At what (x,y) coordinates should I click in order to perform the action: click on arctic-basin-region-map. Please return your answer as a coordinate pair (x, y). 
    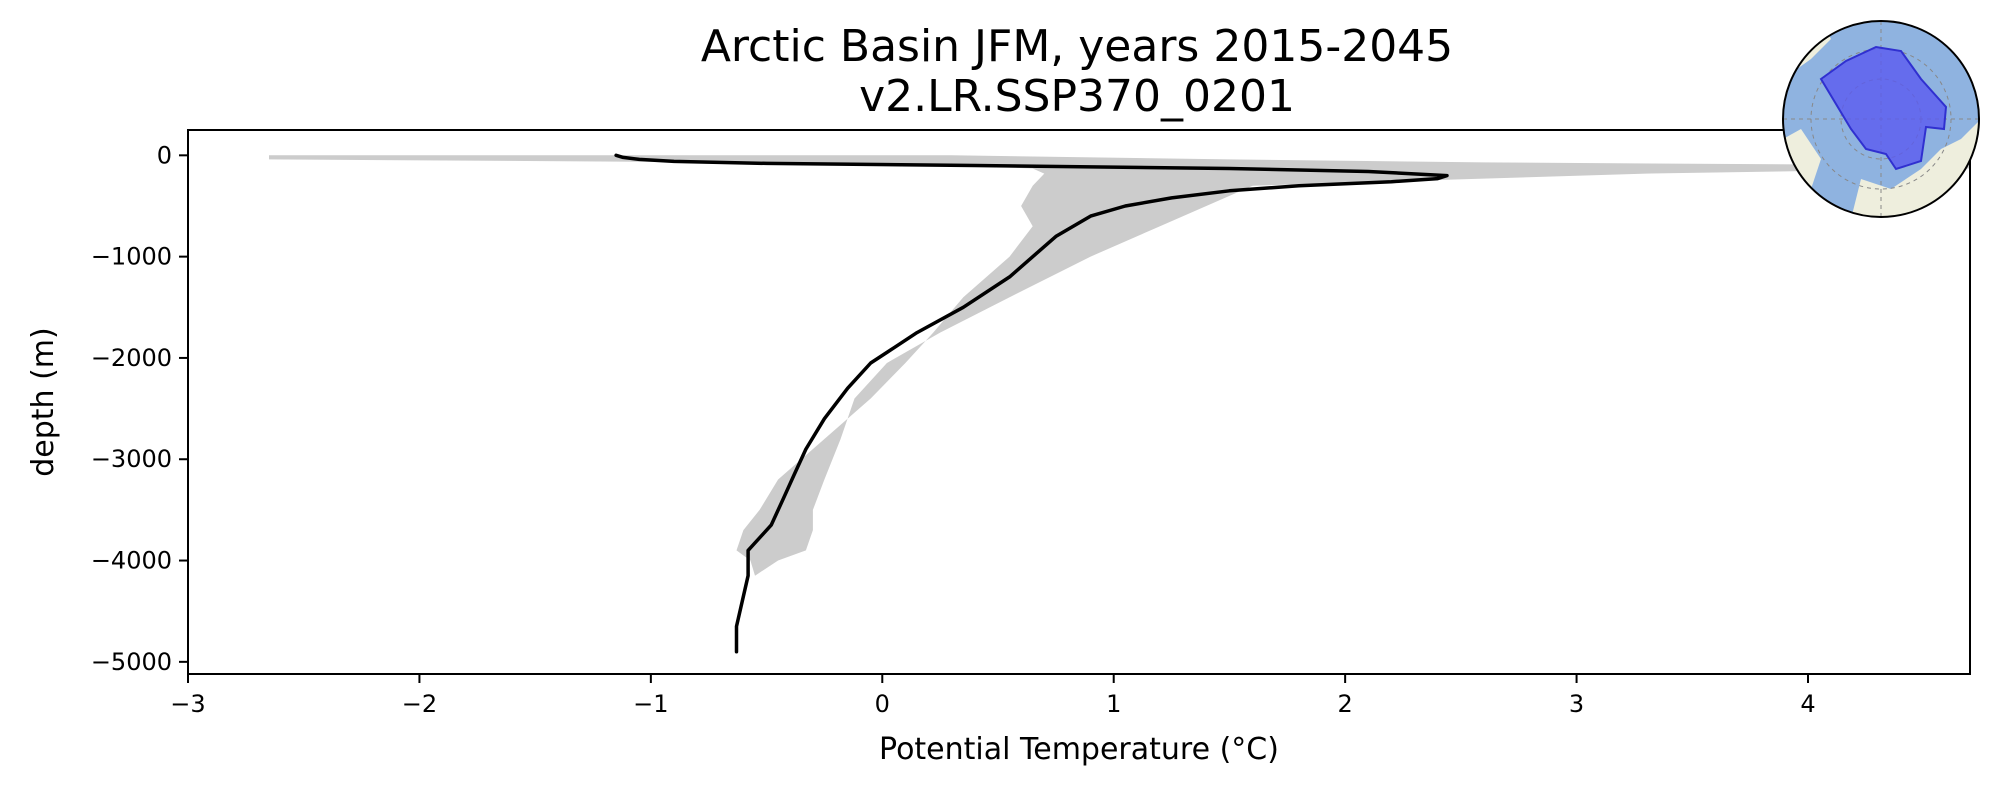
    Looking at the image, I should click on (1881, 119).